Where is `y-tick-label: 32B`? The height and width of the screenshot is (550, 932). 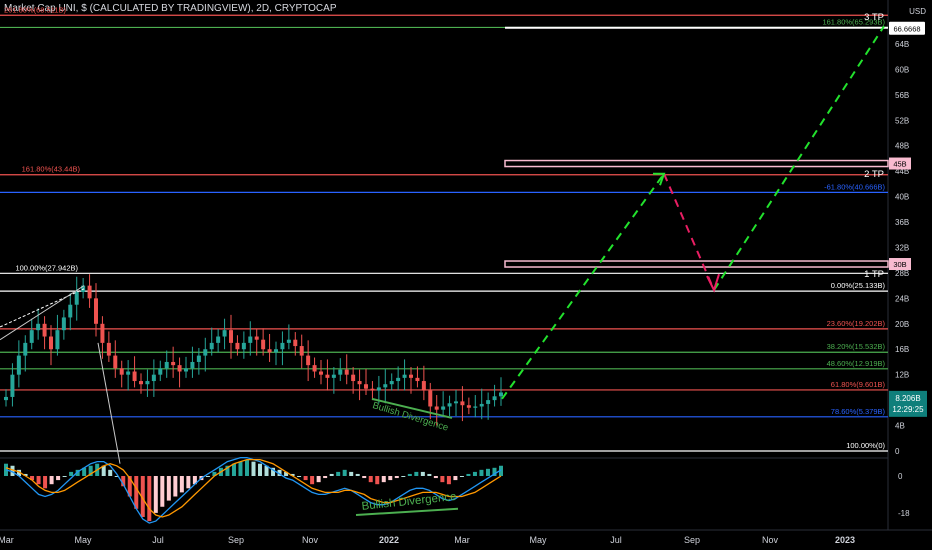 y-tick-label: 32B is located at coordinates (902, 247).